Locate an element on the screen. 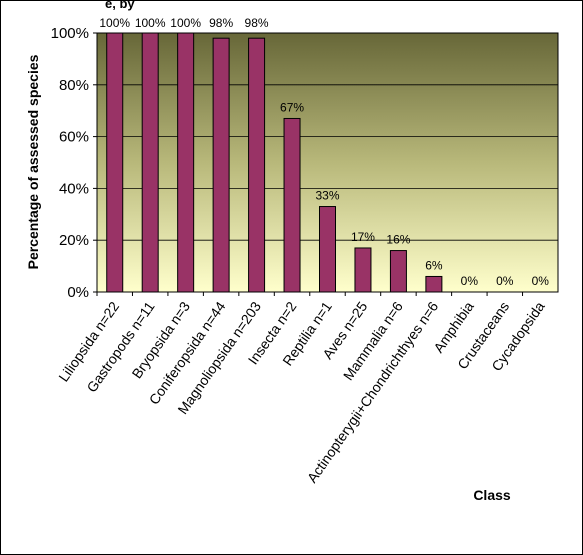  y-tick-label: 60% is located at coordinates (74, 137).